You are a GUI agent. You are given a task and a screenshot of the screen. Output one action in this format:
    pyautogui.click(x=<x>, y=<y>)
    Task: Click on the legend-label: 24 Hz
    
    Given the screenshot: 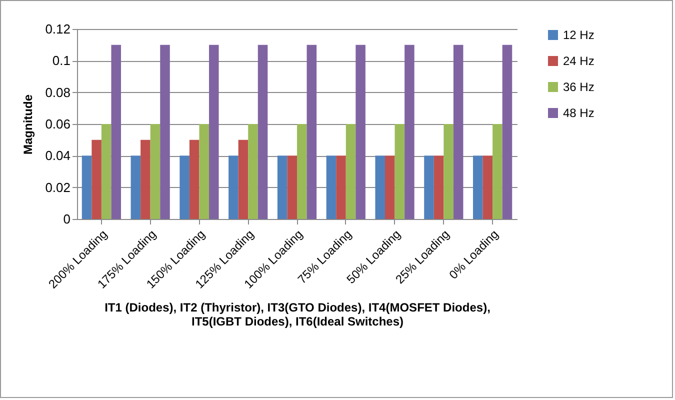 What is the action you would take?
    pyautogui.click(x=578, y=61)
    